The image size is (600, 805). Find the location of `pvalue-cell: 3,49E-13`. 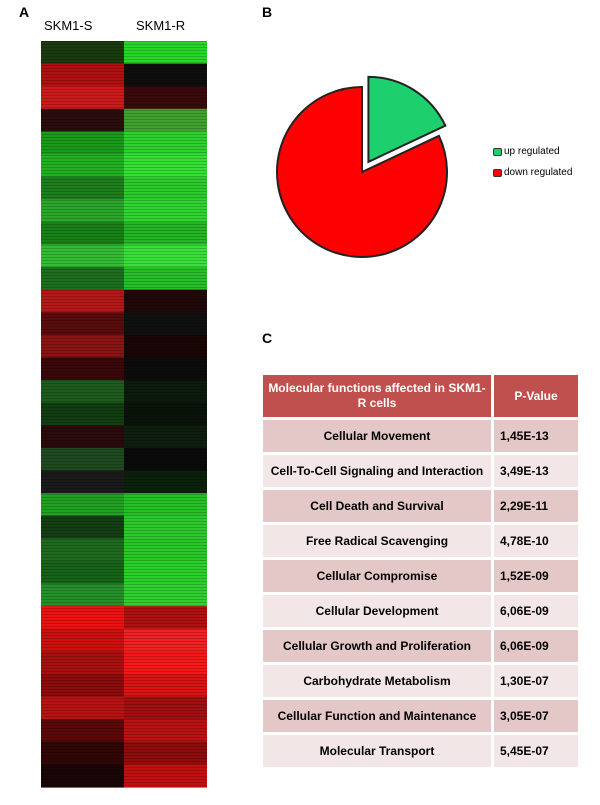

pvalue-cell: 3,49E-13 is located at coordinates (534, 471).